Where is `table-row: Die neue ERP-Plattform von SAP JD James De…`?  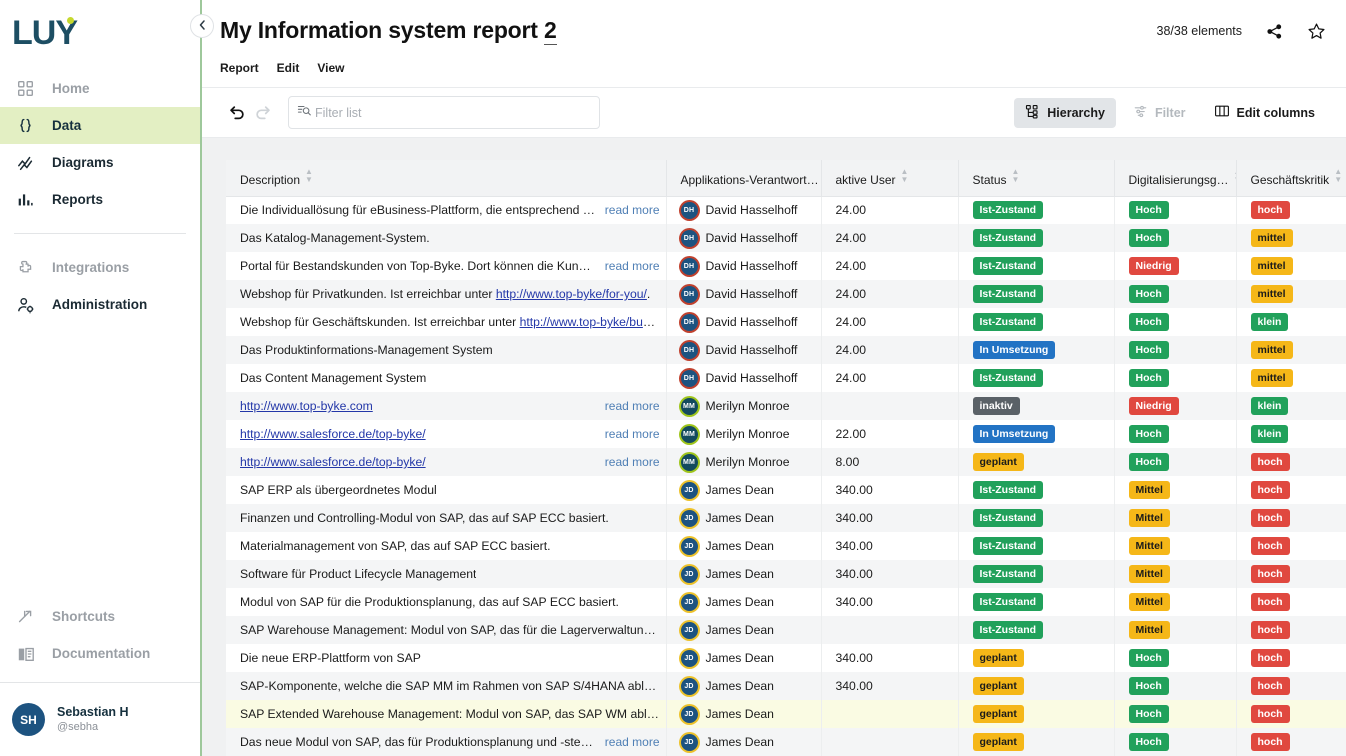
table-row: Die neue ERP-Plattform von SAP JD James De… is located at coordinates (786, 658).